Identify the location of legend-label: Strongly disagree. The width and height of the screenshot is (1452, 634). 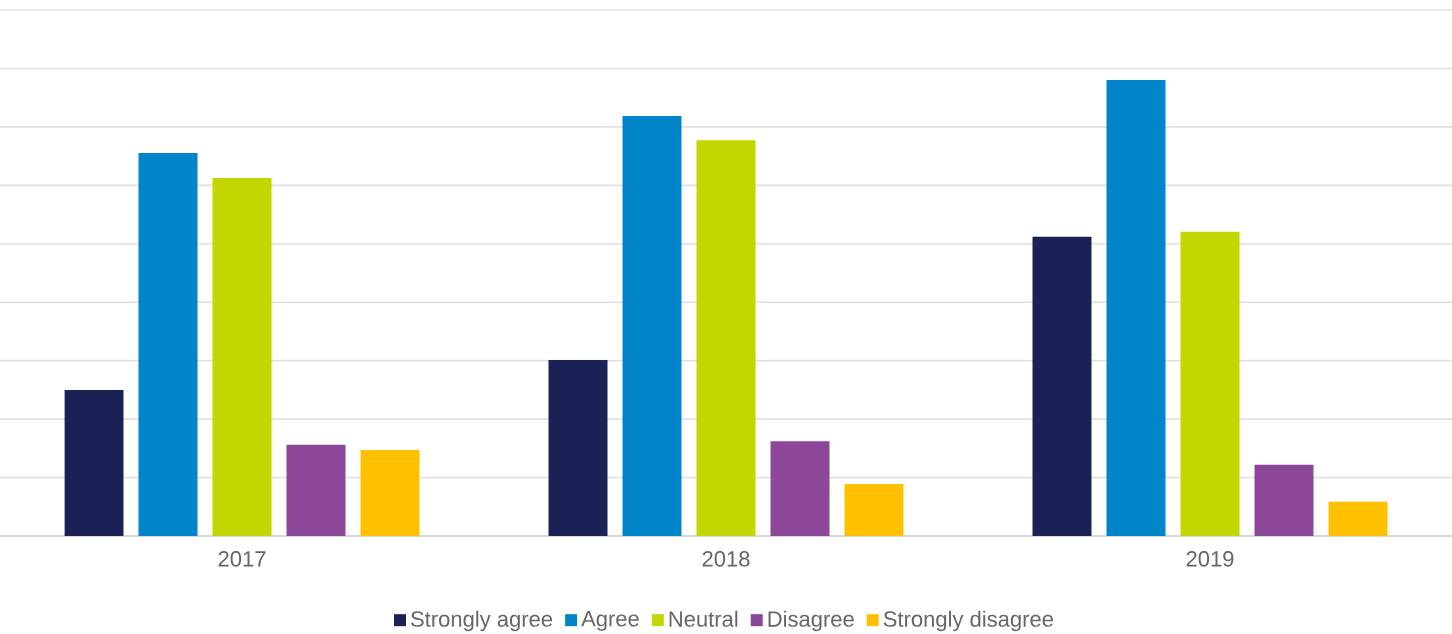
(968, 621).